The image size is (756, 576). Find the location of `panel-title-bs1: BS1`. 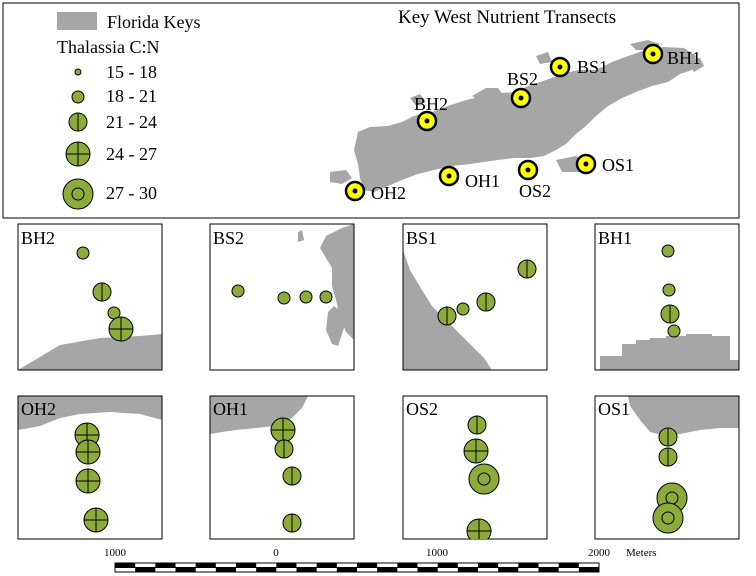

panel-title-bs1: BS1 is located at coordinates (421, 238).